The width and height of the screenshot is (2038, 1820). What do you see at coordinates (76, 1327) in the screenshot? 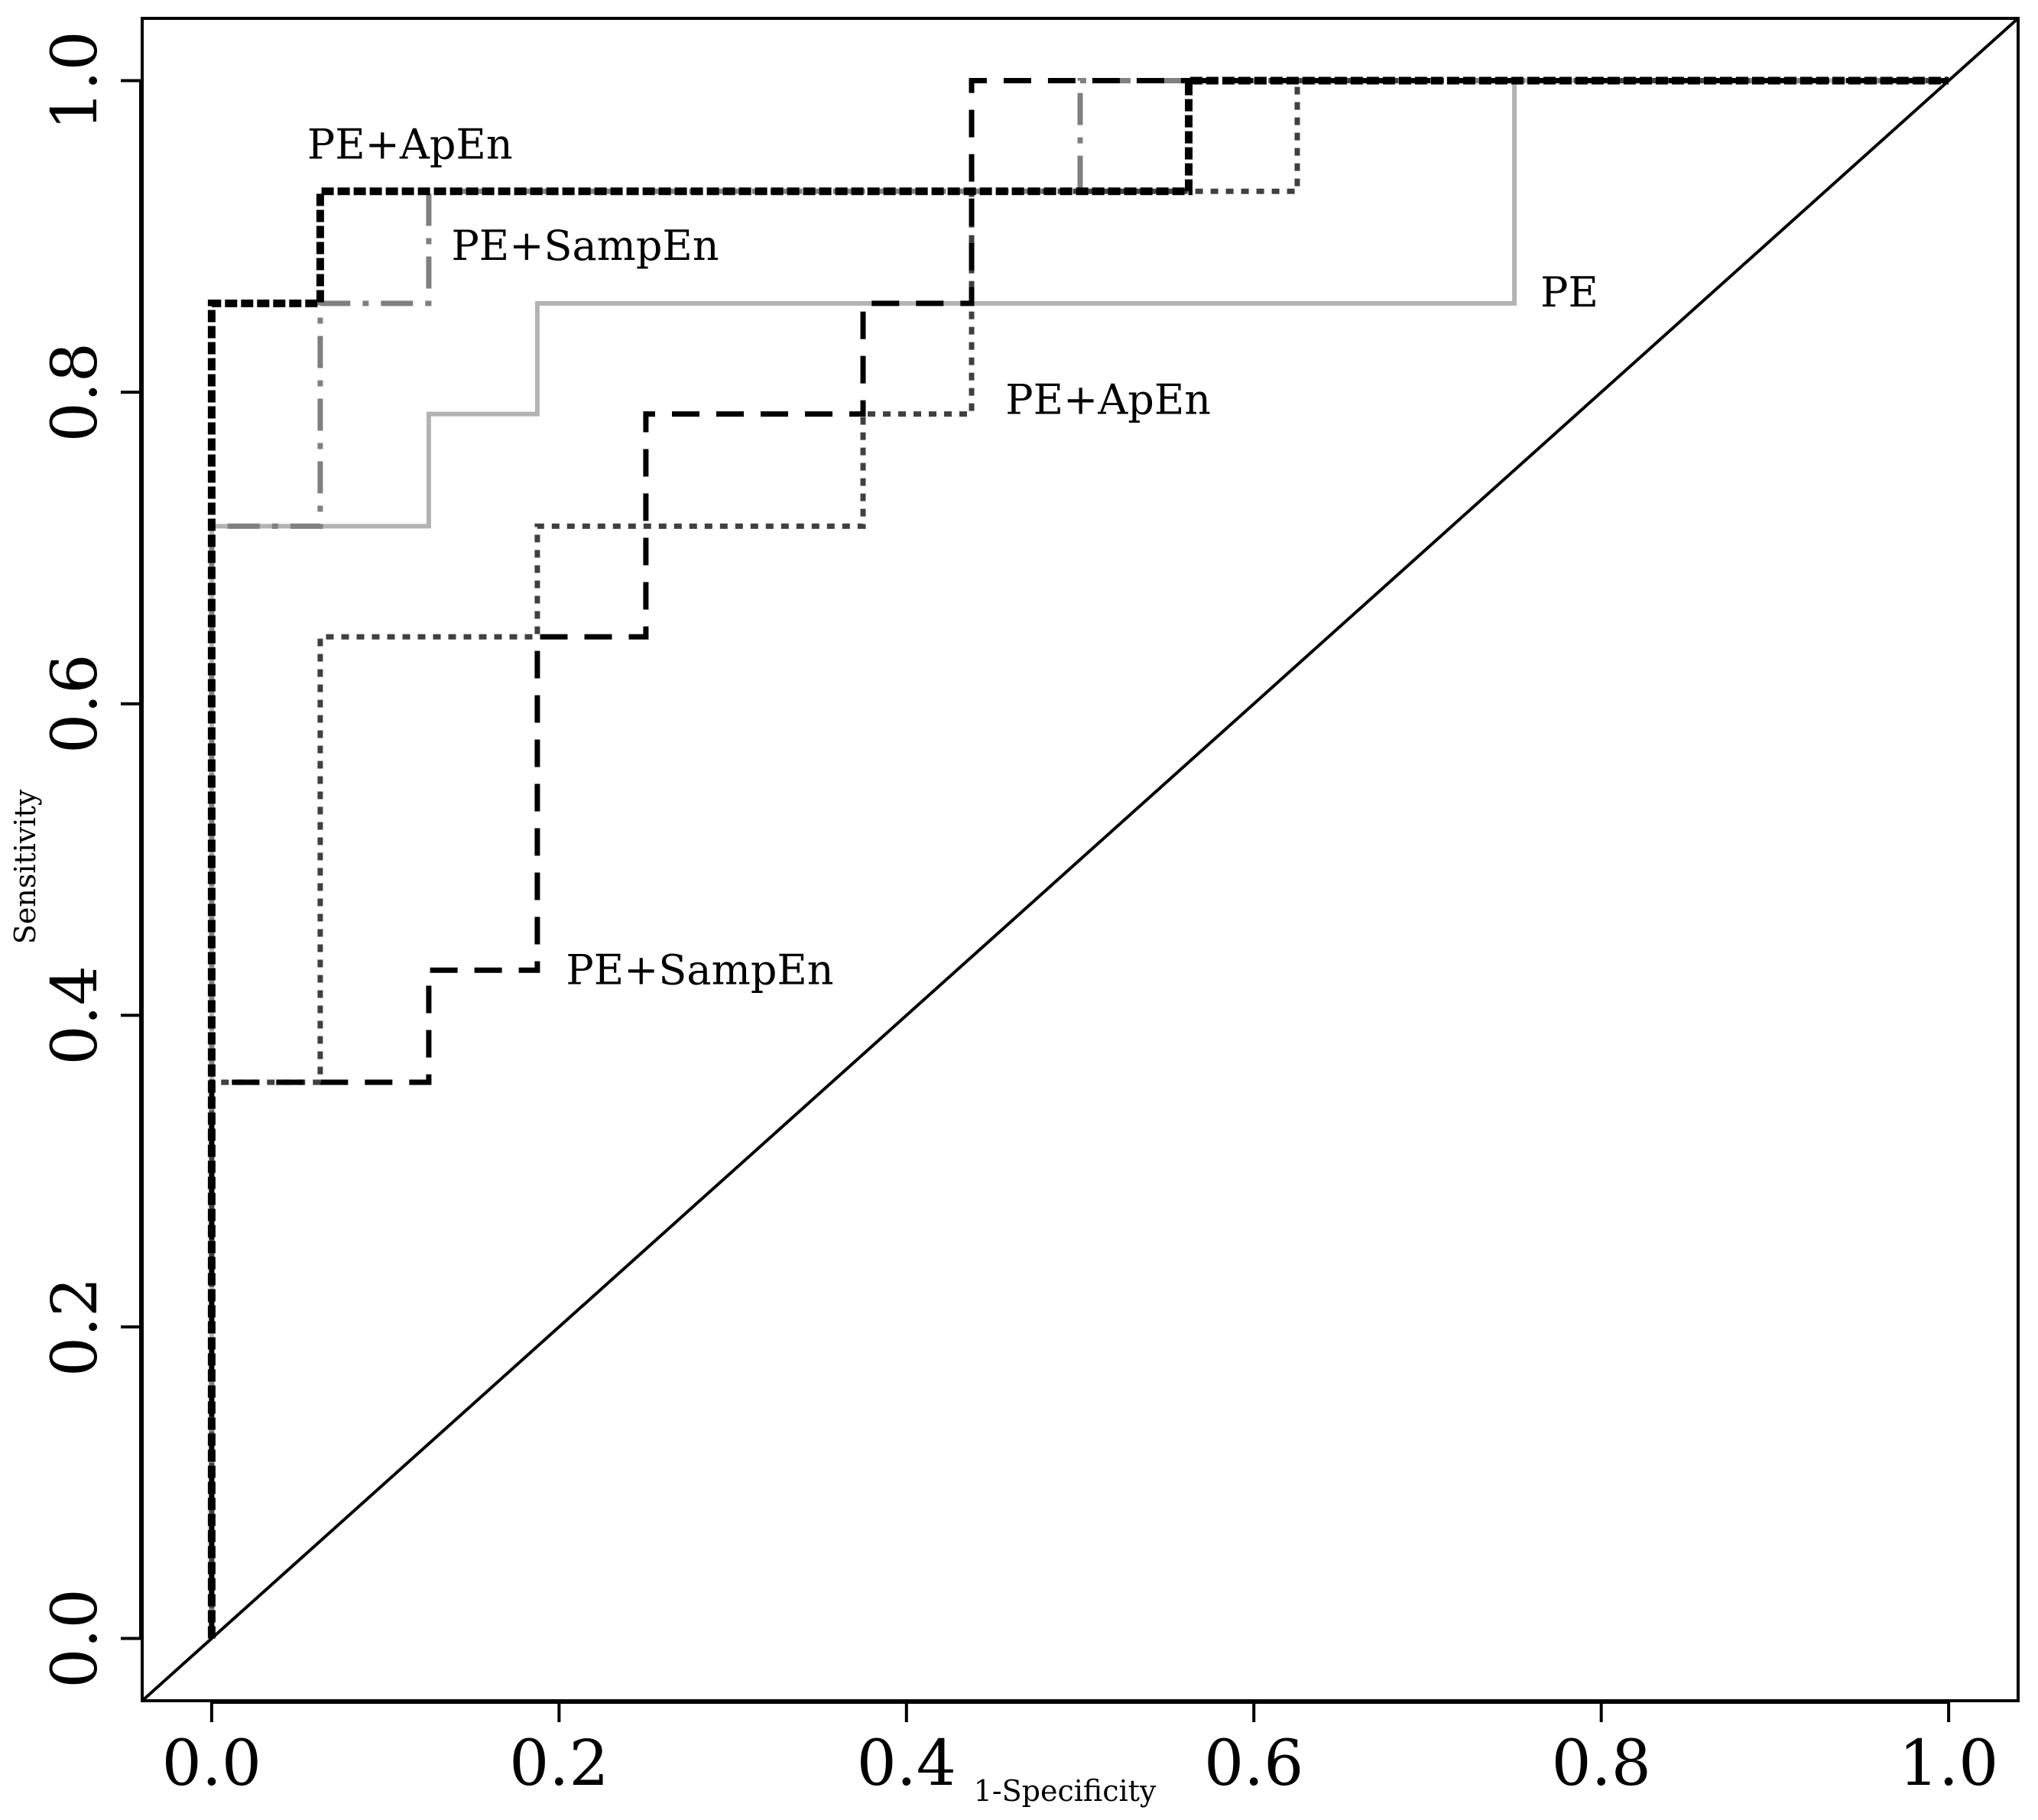
I see `y-tick-label: 0.2` at bounding box center [76, 1327].